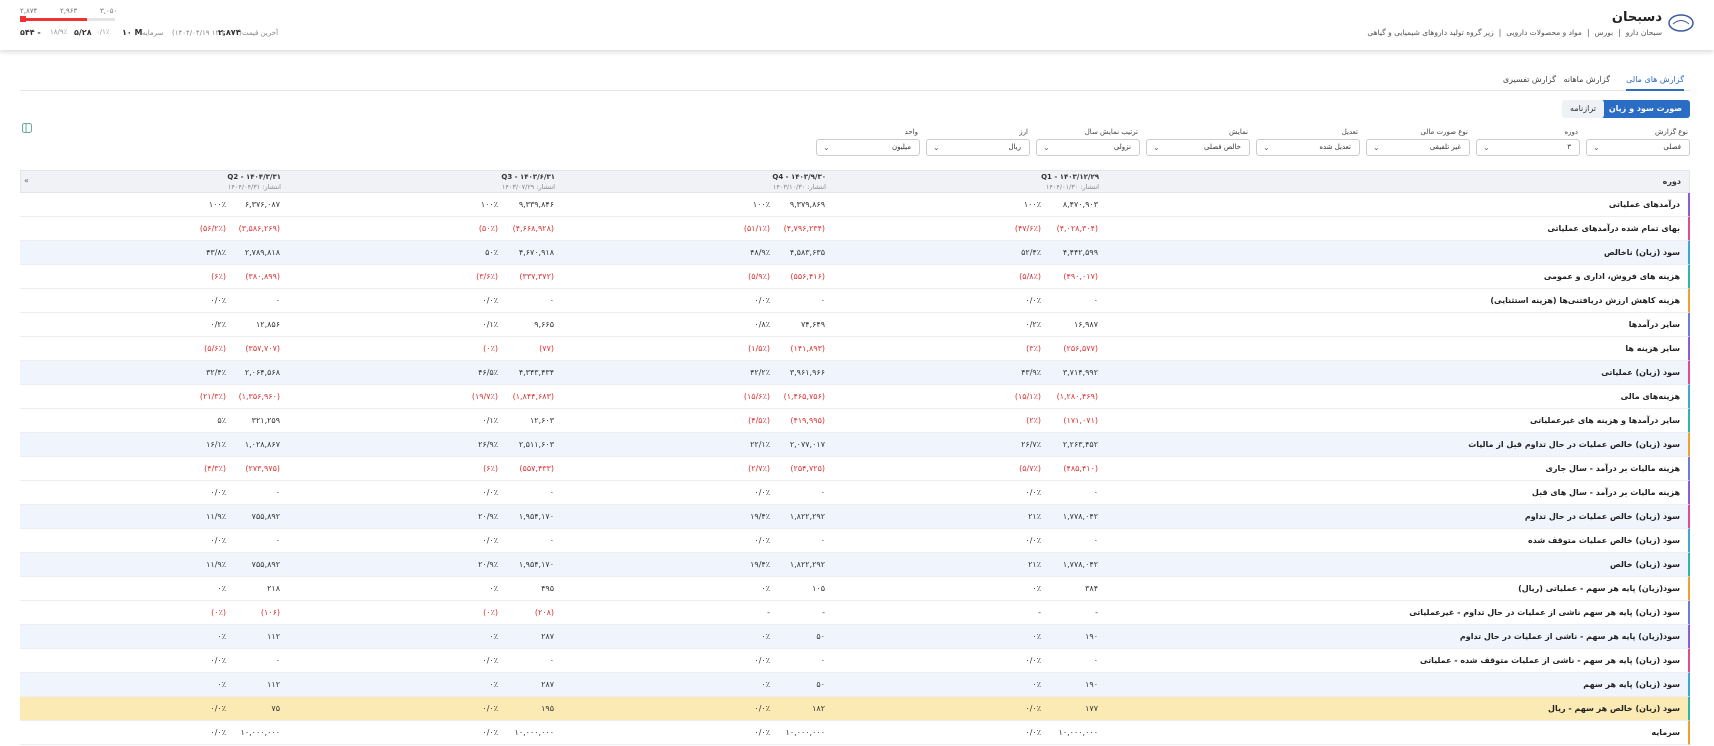 Image resolution: width=1714 pixels, height=746 pixels. I want to click on value-cell: (۲۵۴,۷۲۵), so click(807, 468).